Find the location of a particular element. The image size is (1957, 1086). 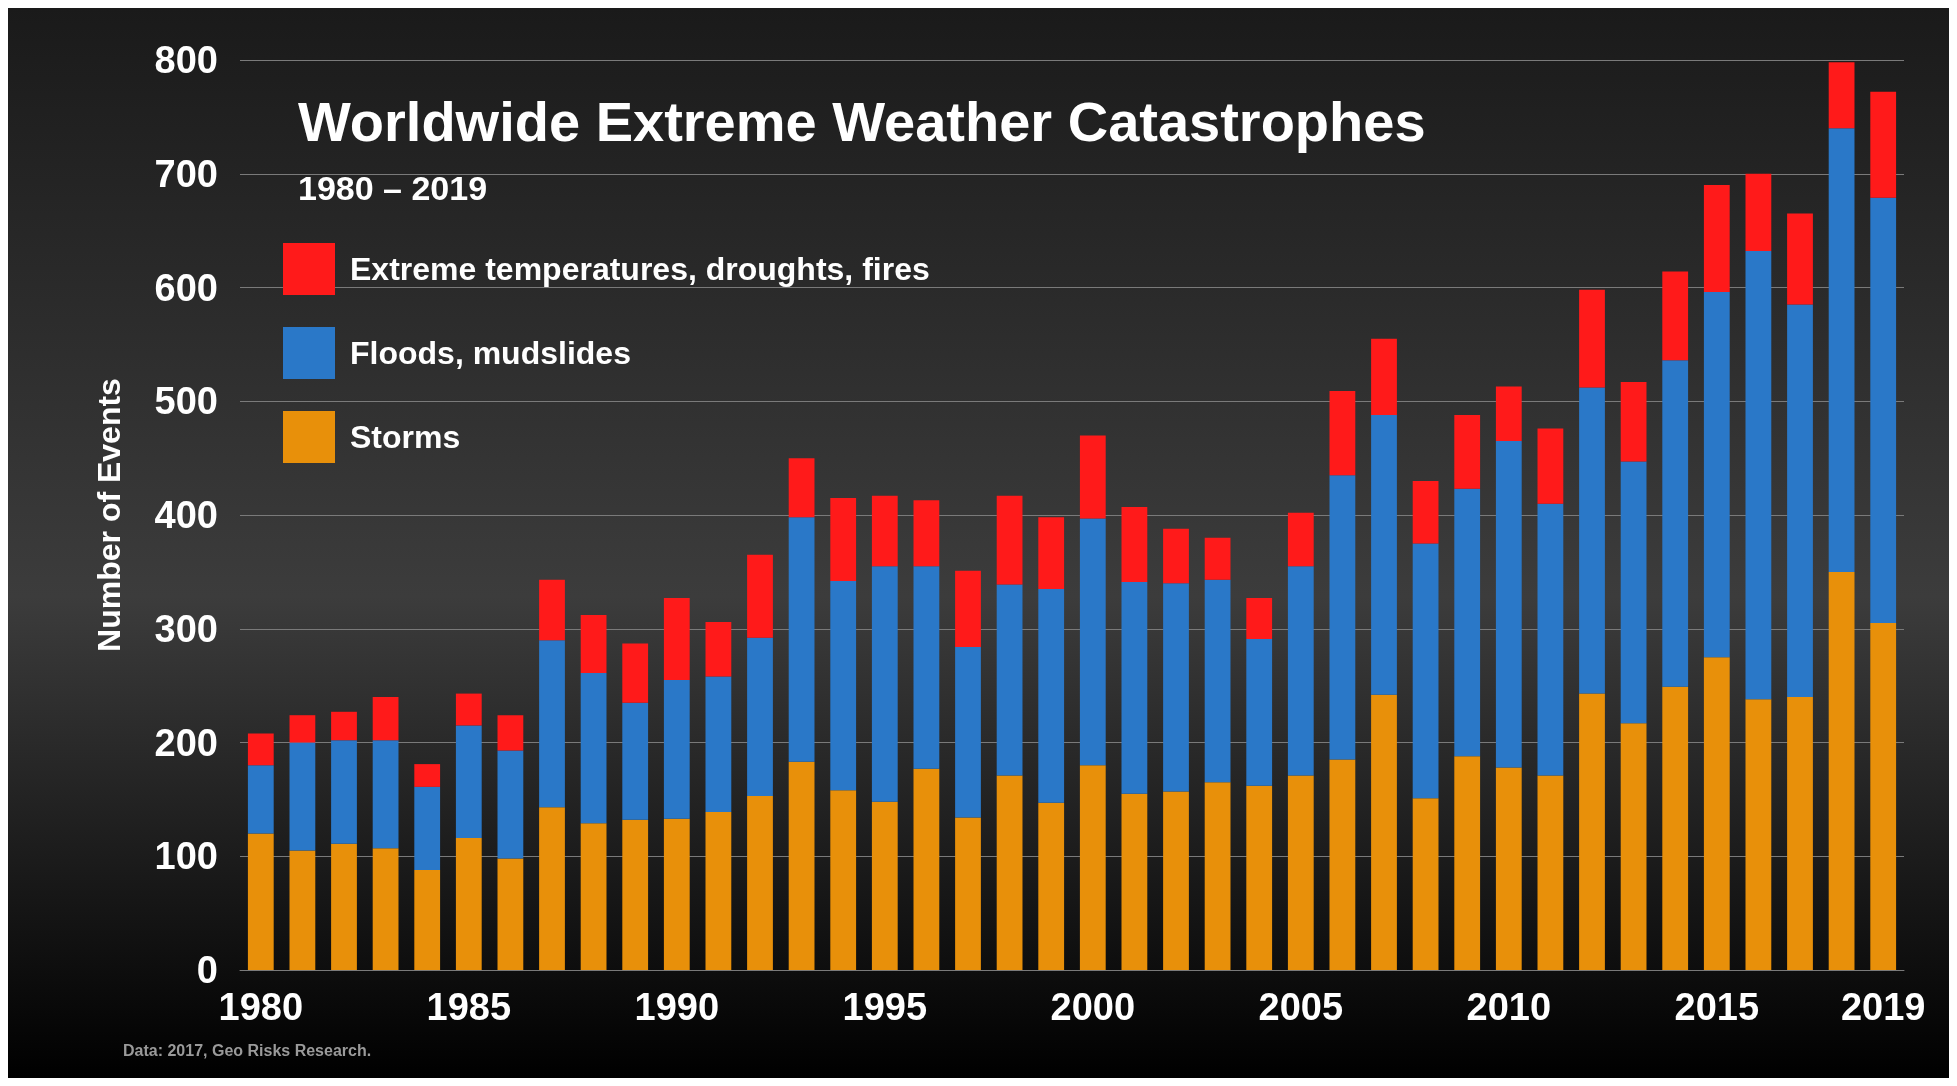

x-tick-label: 1995 is located at coordinates (885, 1007).